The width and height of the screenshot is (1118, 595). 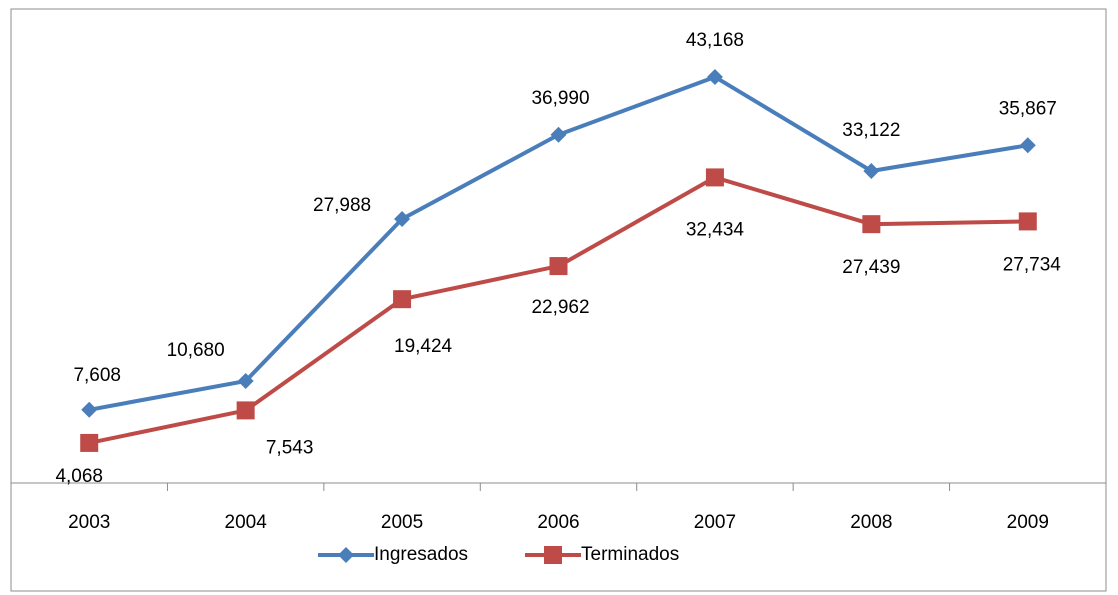 I want to click on data-label: 33,122, so click(x=871, y=130).